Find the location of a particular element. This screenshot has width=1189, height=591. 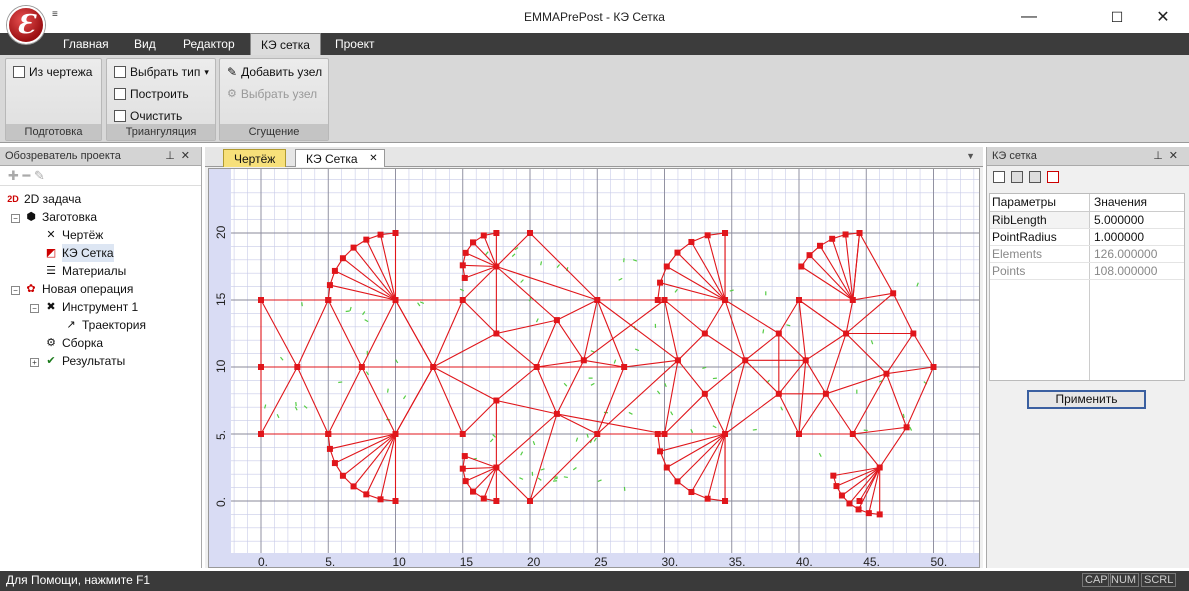

from-drawing-label: Из чертежа is located at coordinates (61, 72).